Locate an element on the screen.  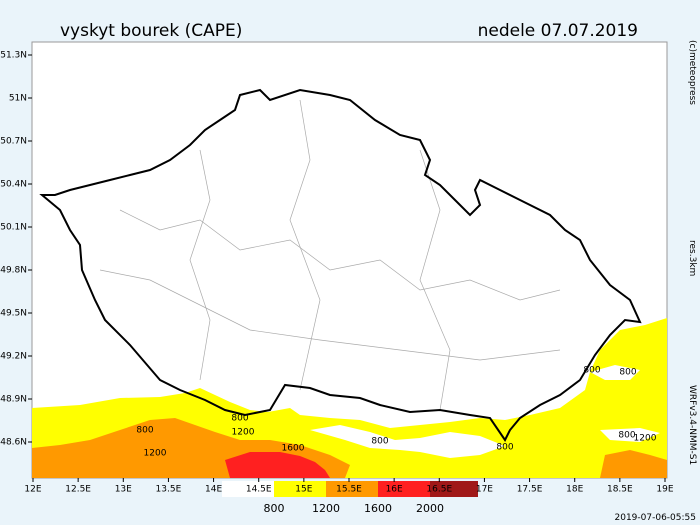
lat-tick-label: 48.9N is located at coordinates (13, 400).